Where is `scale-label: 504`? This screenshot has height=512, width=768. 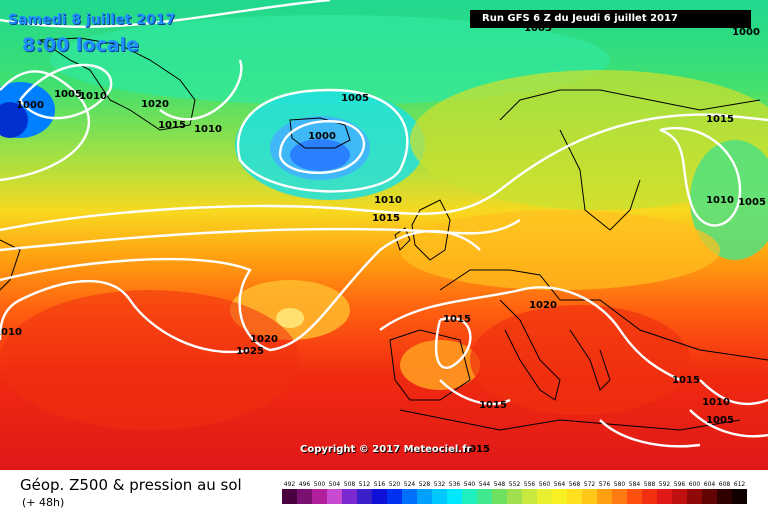 scale-label: 504 is located at coordinates (335, 484).